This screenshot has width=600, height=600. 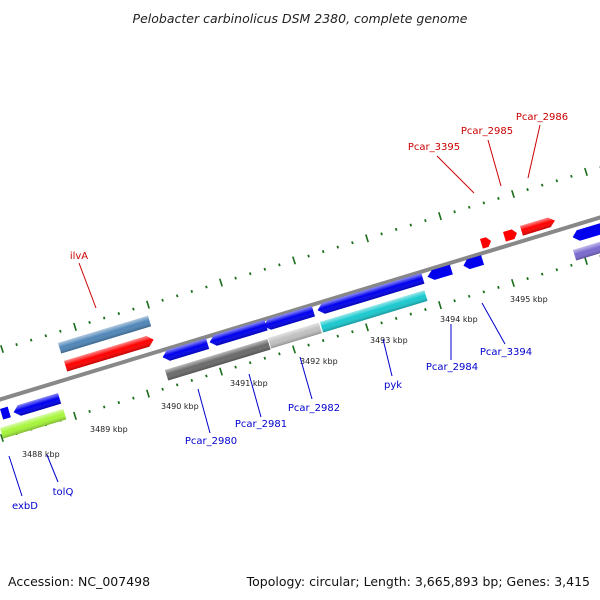 I want to click on block-lime, so click(x=33, y=423).